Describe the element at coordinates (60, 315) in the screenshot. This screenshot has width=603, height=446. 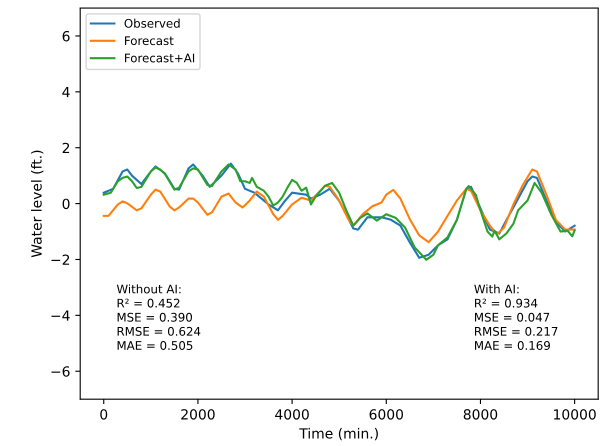
I see `y-tick-label: −4` at that location.